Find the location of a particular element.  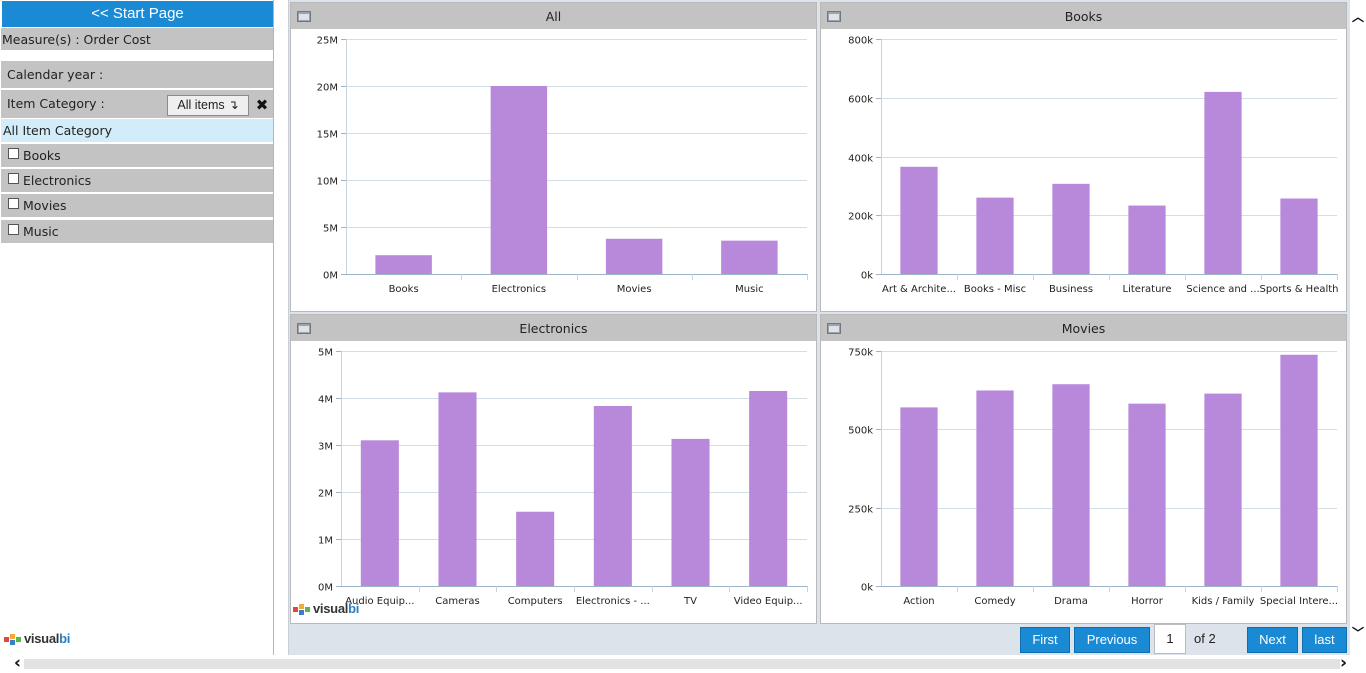

category-label: Movies is located at coordinates (45, 205).